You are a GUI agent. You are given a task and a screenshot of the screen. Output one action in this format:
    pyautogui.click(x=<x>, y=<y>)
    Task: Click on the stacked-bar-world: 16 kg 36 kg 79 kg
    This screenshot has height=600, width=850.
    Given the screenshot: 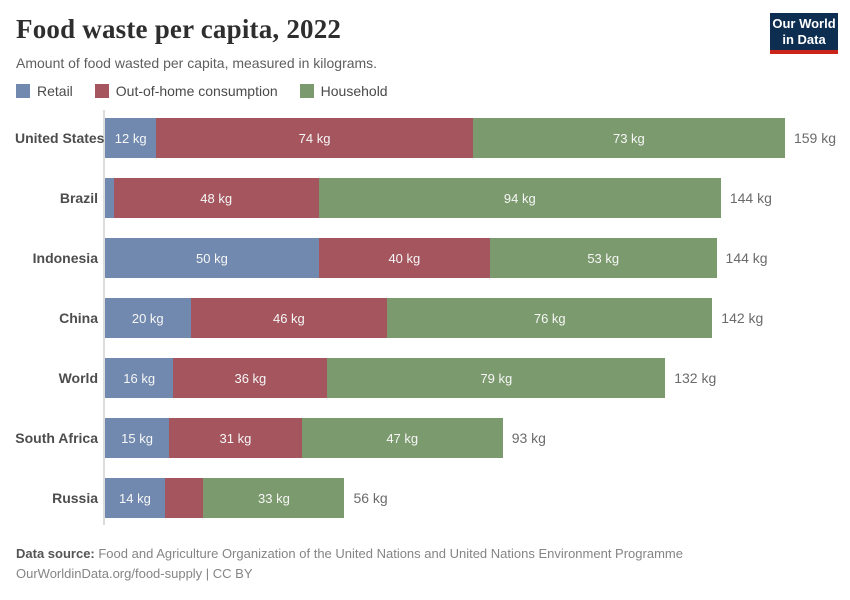 What is the action you would take?
    pyautogui.click(x=385, y=378)
    